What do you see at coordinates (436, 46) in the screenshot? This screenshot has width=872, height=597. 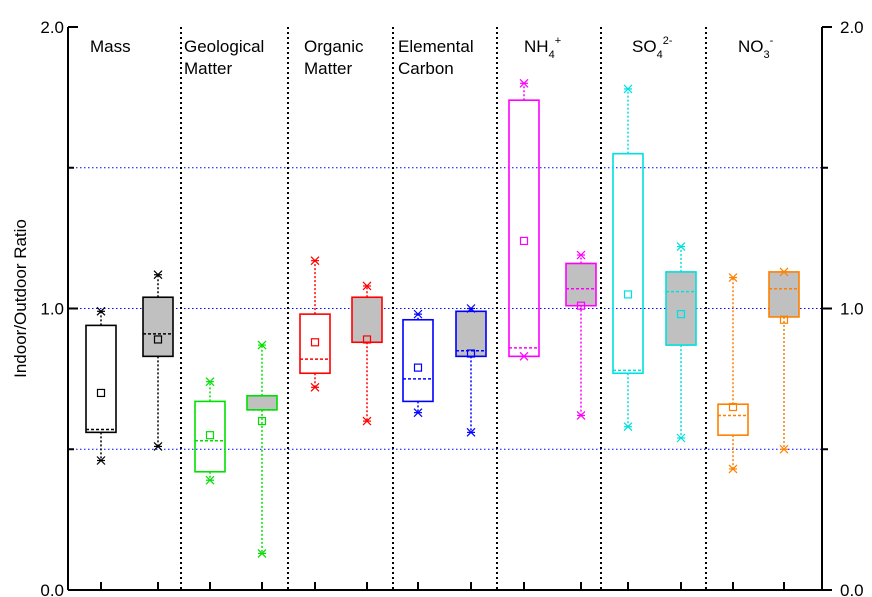 I see `category-label: Elemental` at bounding box center [436, 46].